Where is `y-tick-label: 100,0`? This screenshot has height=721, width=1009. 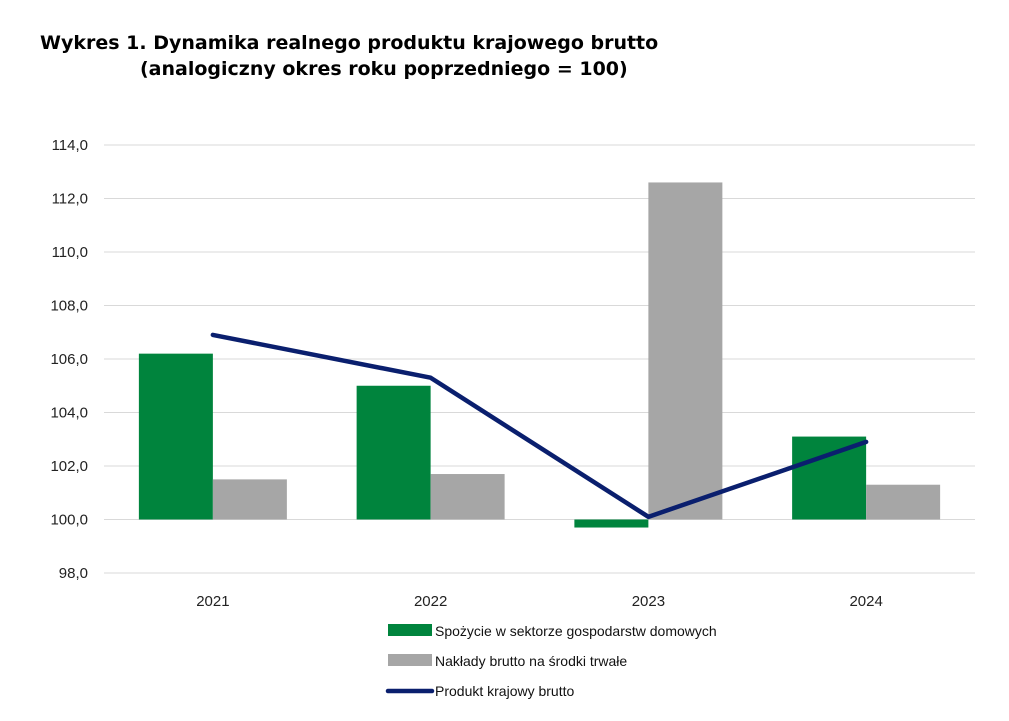
y-tick-label: 100,0 is located at coordinates (69, 520).